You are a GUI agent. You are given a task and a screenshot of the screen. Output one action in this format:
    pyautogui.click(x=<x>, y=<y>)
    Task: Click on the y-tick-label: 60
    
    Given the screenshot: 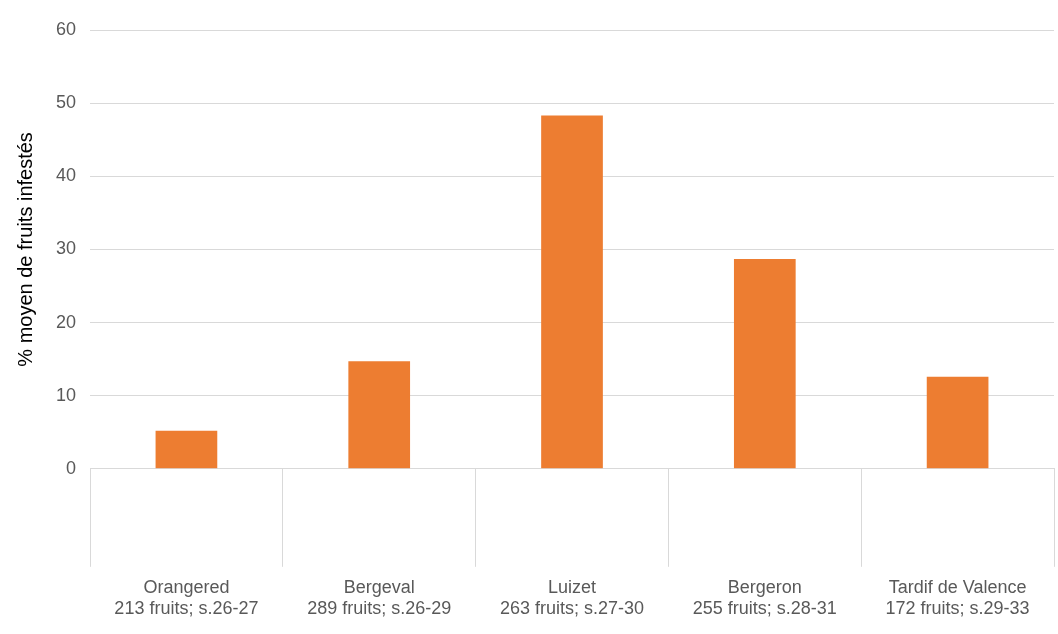 What is the action you would take?
    pyautogui.click(x=66, y=28)
    